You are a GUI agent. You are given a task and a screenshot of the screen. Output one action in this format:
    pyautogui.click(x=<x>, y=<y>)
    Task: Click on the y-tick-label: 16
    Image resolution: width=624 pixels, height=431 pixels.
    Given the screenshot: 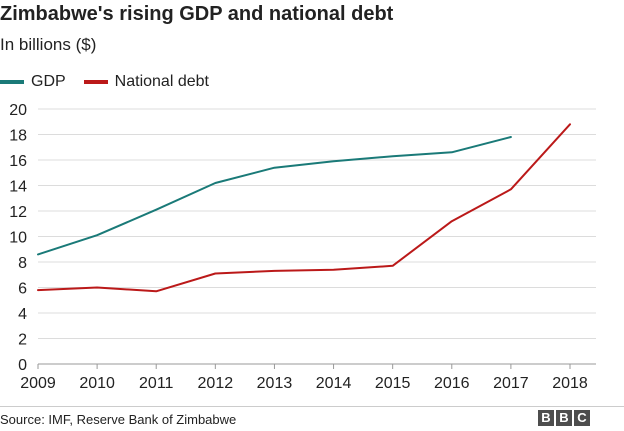 What is the action you would take?
    pyautogui.click(x=18, y=161)
    